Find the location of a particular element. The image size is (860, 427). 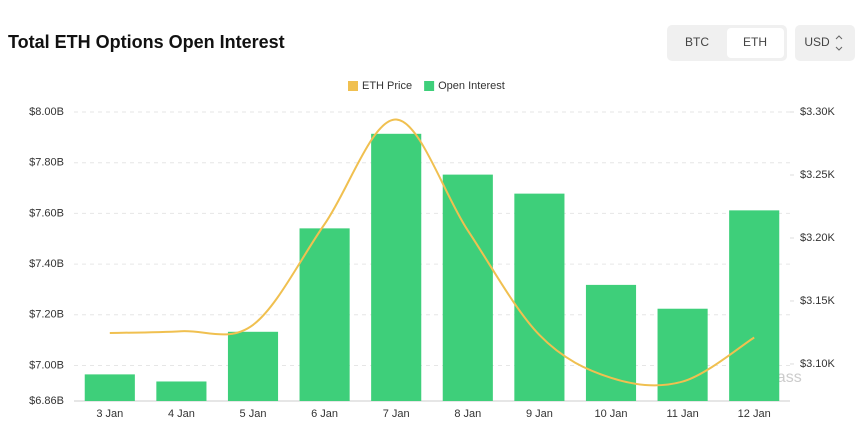

coin-active is located at coordinates (755, 43).